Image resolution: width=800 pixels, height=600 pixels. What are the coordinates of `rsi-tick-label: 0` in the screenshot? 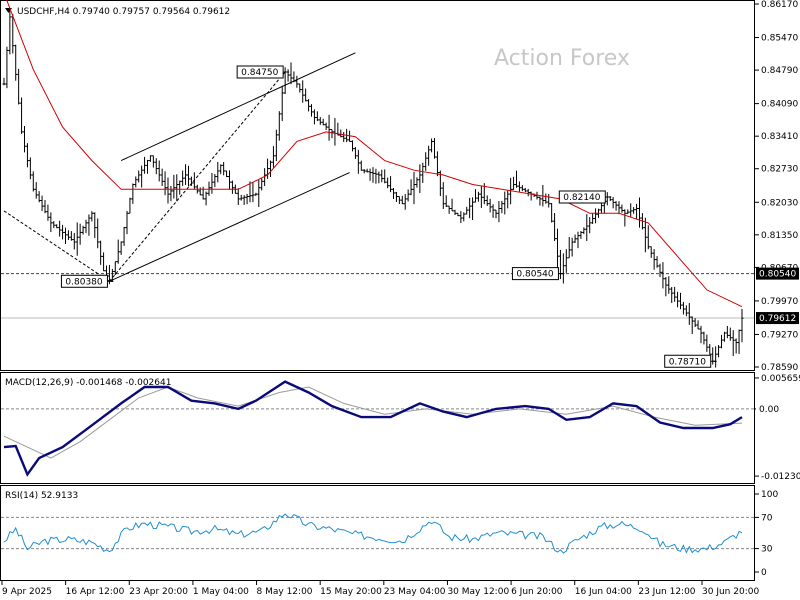 It's located at (764, 573).